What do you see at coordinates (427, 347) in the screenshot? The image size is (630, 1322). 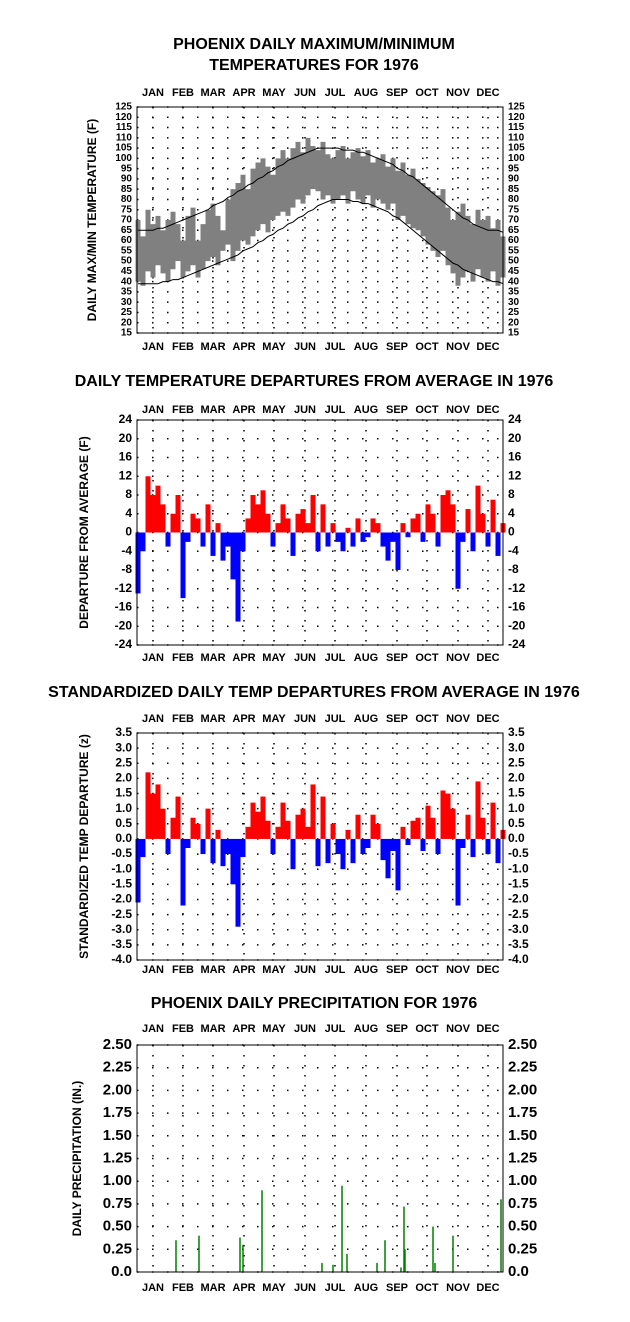 I see `x-tick-label: OCT` at bounding box center [427, 347].